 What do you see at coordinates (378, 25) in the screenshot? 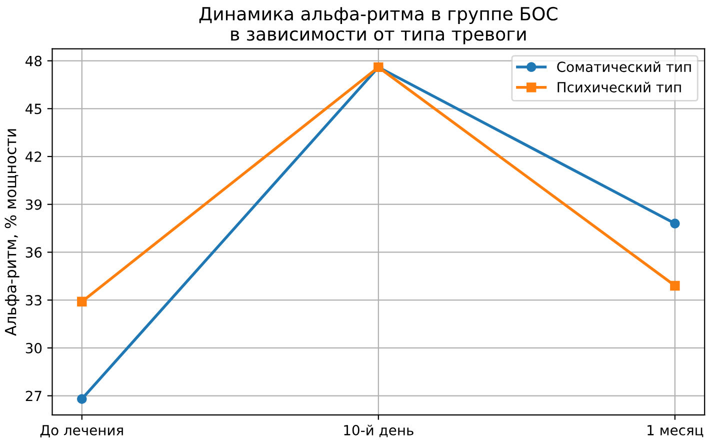
I see `chart-title: Динамика альфа-ритма в группе БОС в зависимости от типа тревоги` at bounding box center [378, 25].